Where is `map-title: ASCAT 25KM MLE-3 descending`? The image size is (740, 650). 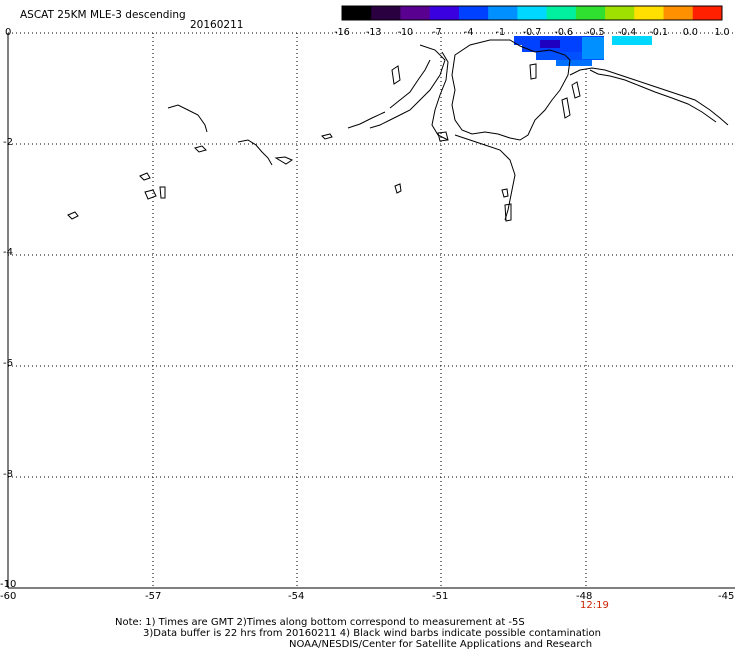 map-title: ASCAT 25KM MLE-3 descending is located at coordinates (103, 15).